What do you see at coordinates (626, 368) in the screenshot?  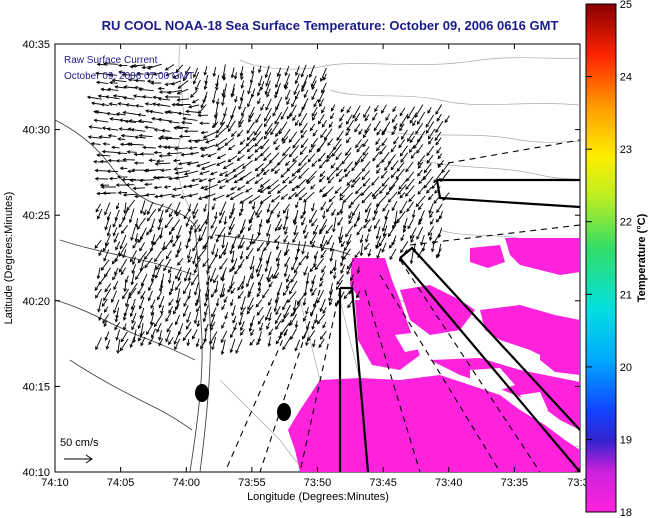 I see `colorbar-tick-label: 20` at bounding box center [626, 368].